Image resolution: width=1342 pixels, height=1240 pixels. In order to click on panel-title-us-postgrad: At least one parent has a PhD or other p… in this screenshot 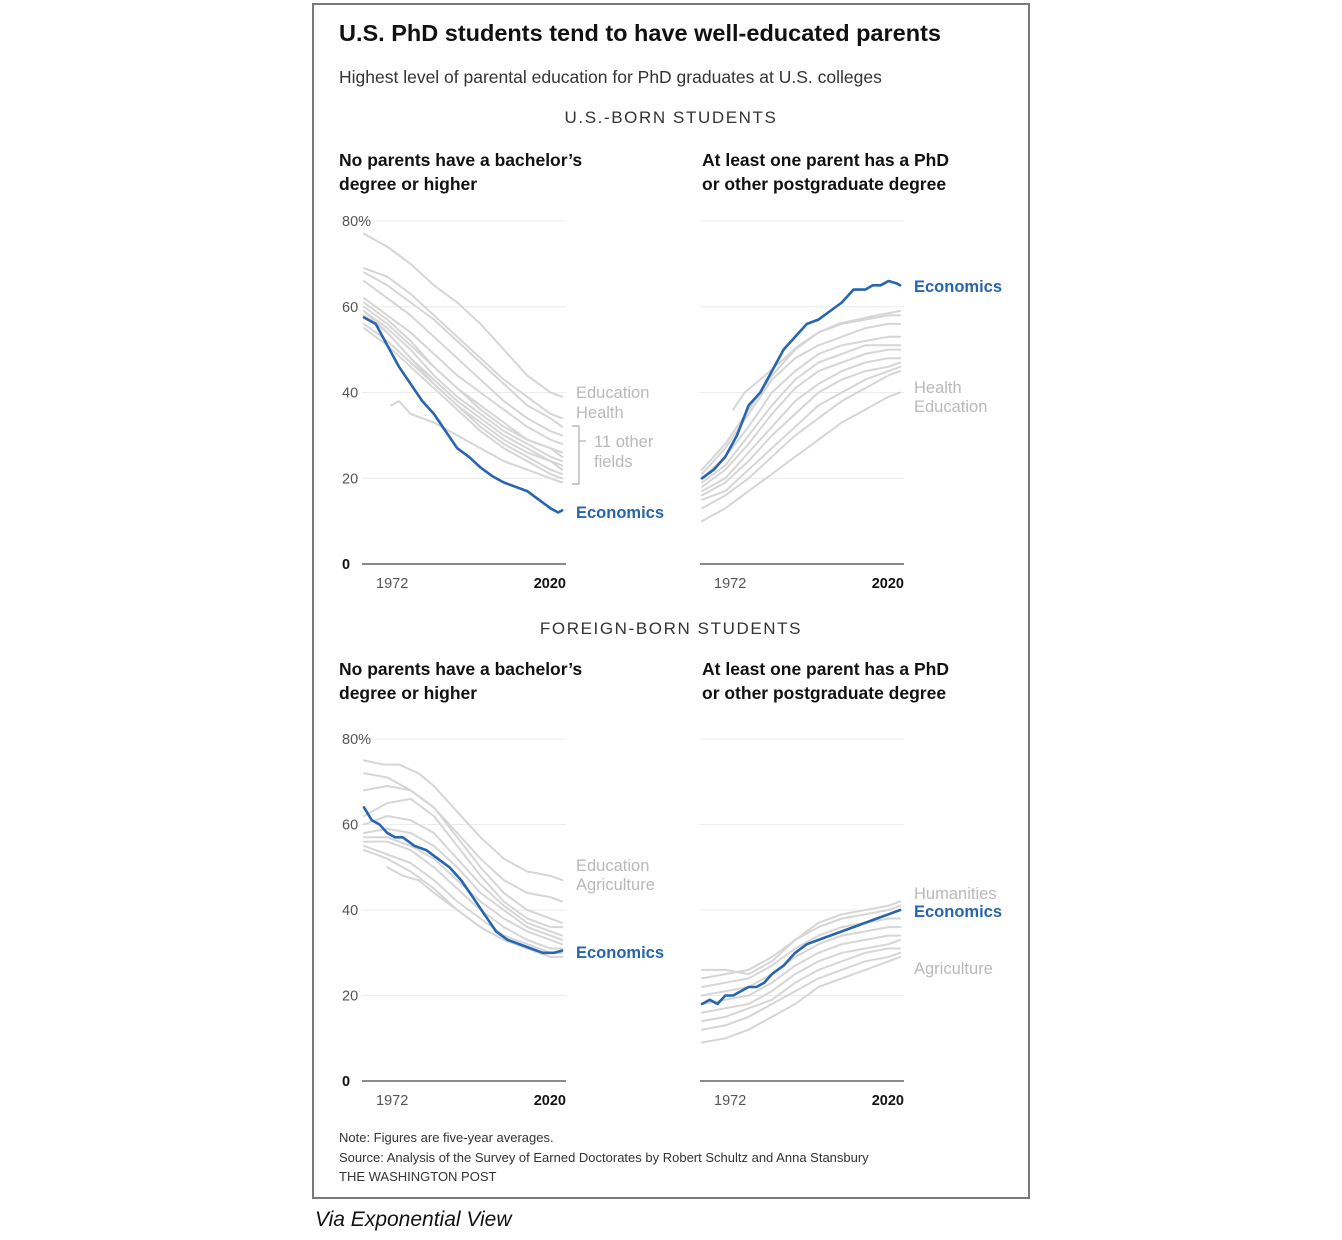, I will do `click(852, 172)`.